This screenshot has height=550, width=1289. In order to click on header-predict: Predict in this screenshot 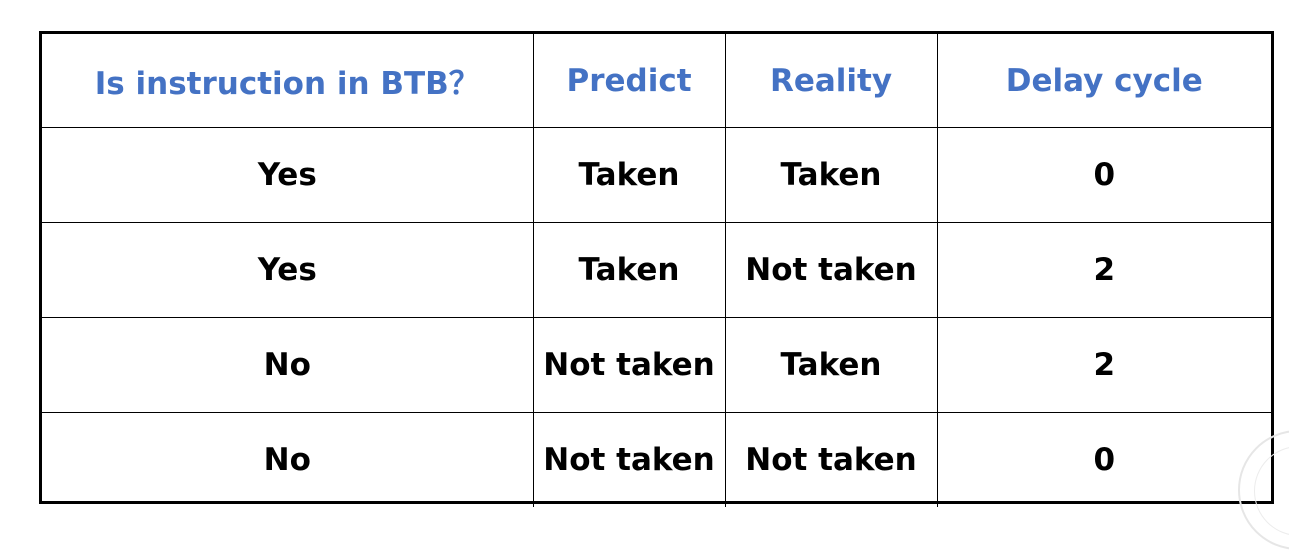, I will do `click(629, 81)`.